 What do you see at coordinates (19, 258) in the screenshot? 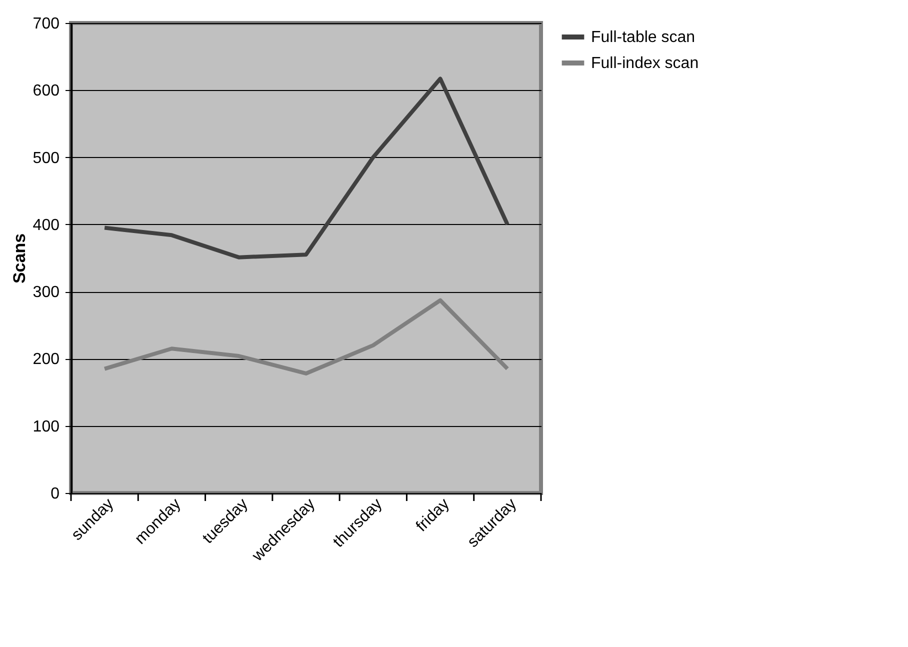
I see `y-axis-title: Scans` at bounding box center [19, 258].